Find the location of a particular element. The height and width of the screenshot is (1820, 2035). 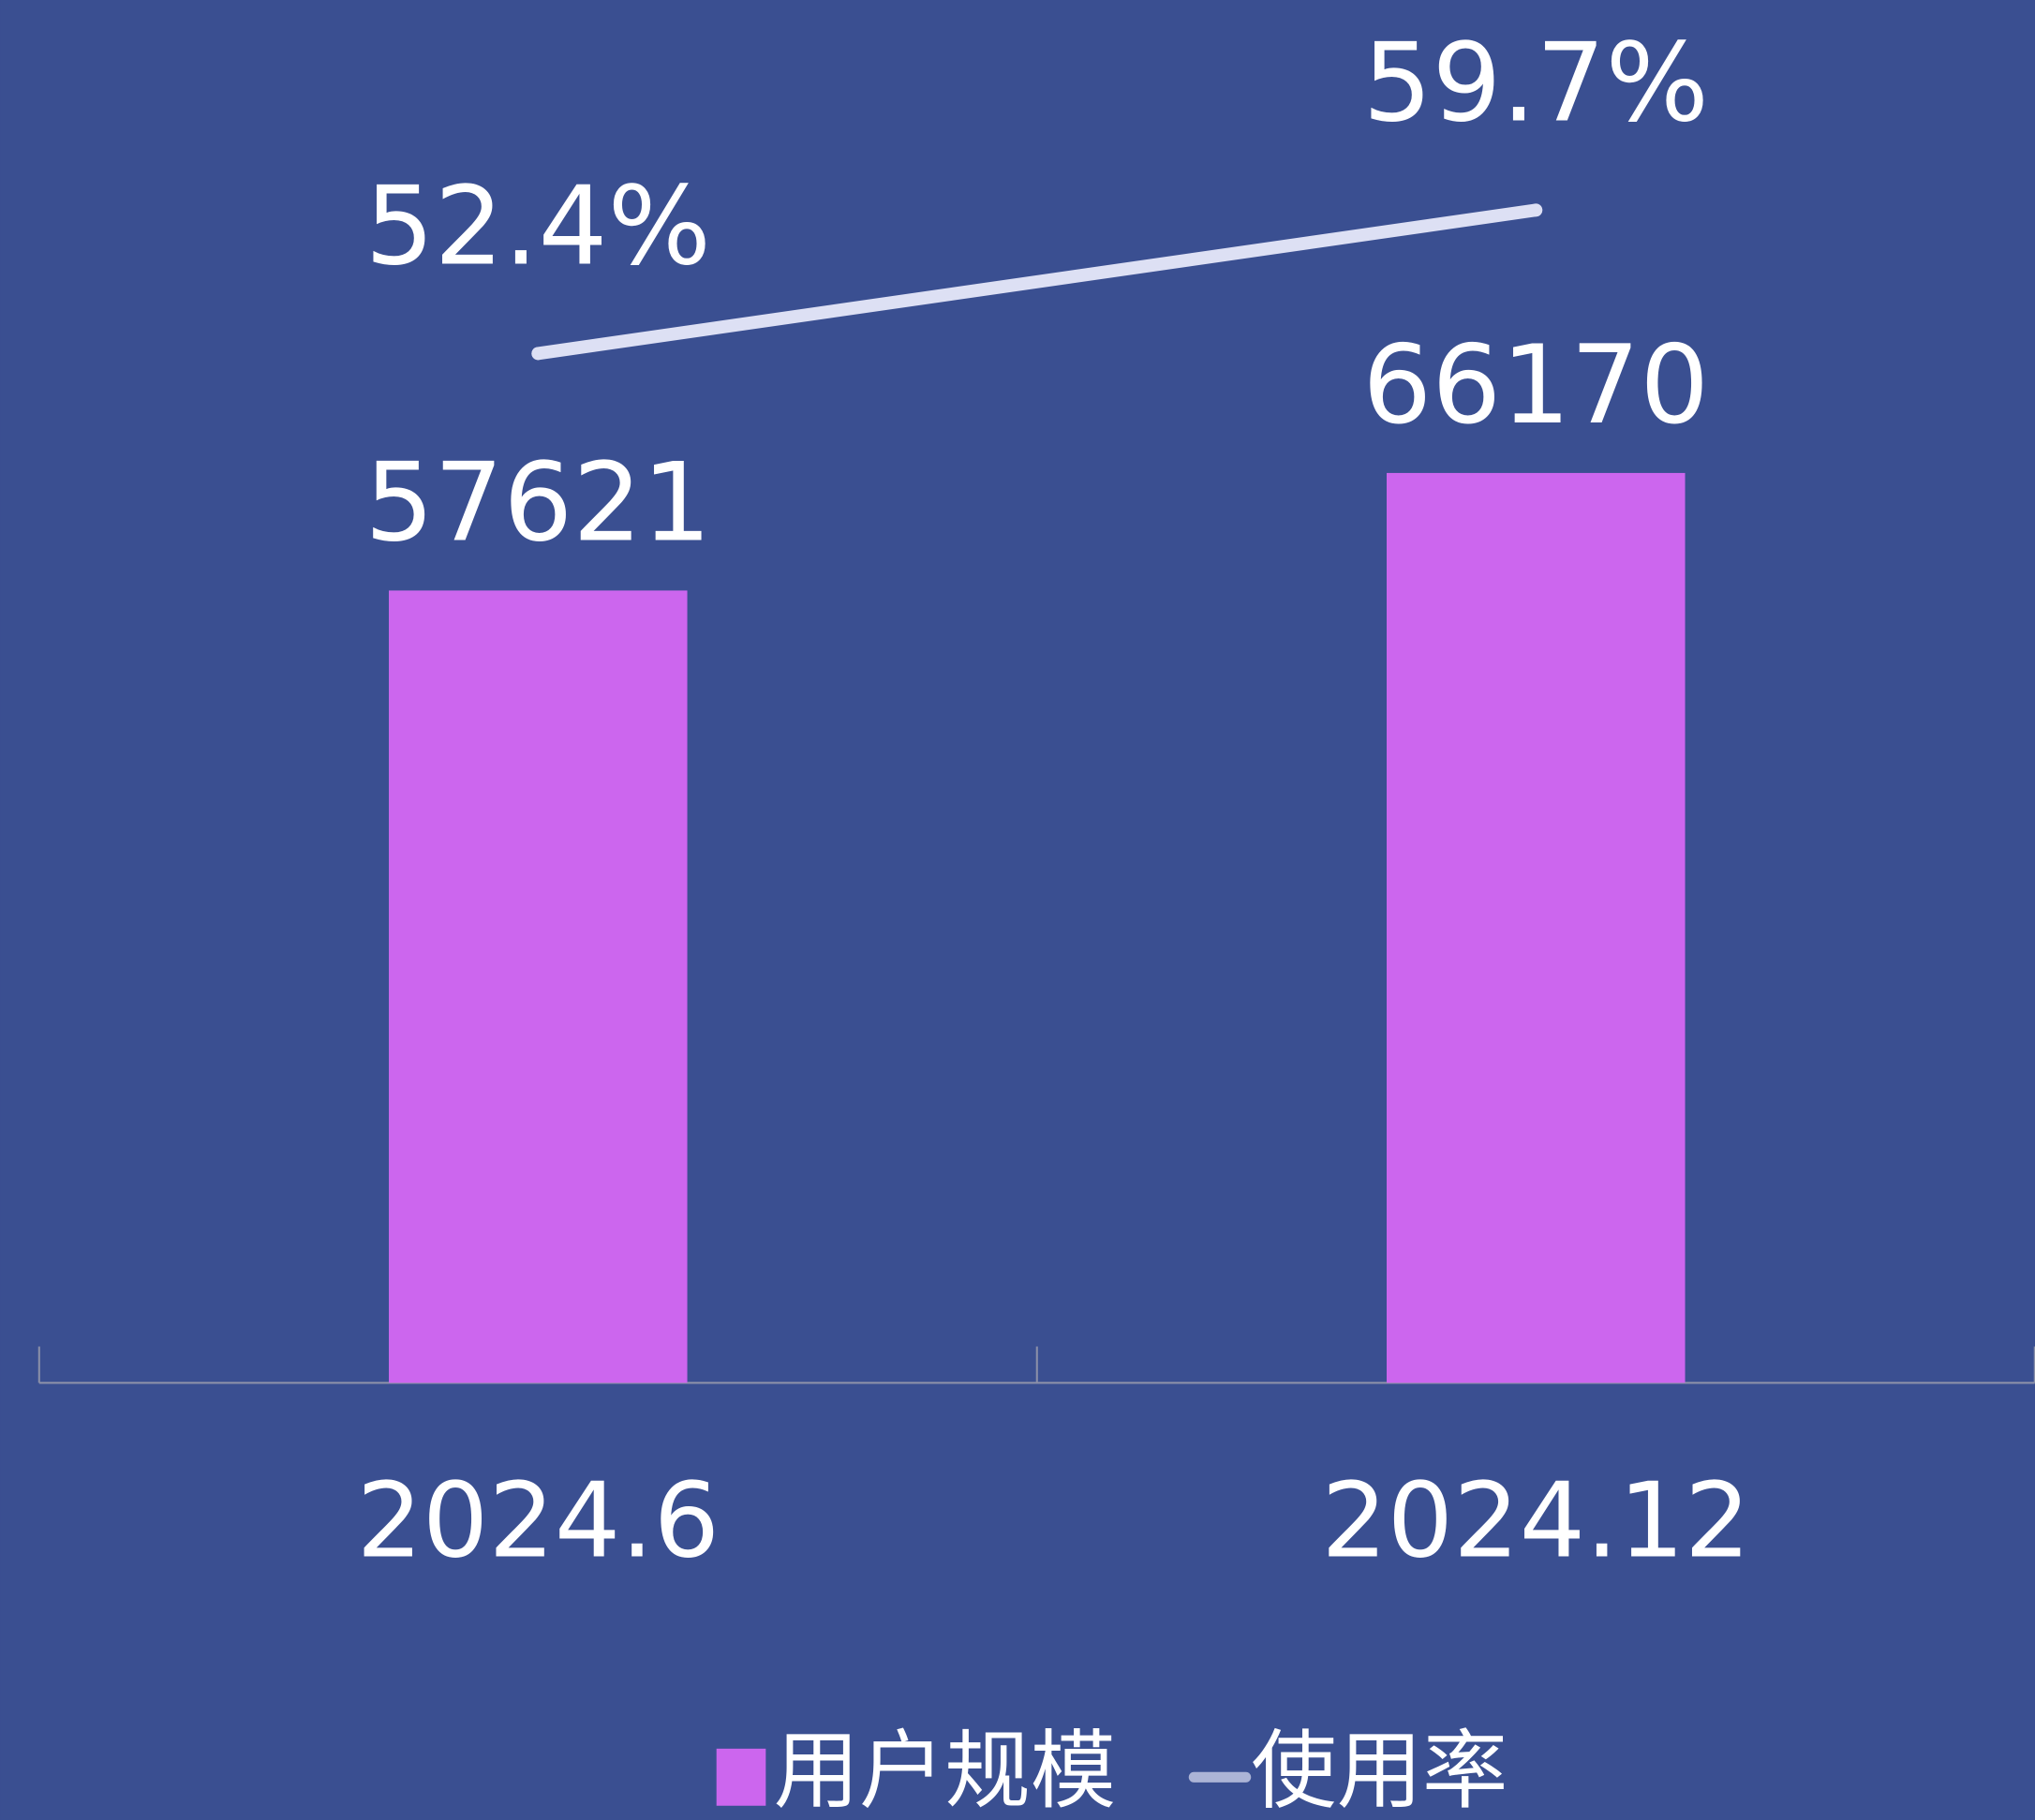

x-tick-label: 2024.12 is located at coordinates (1536, 1521).